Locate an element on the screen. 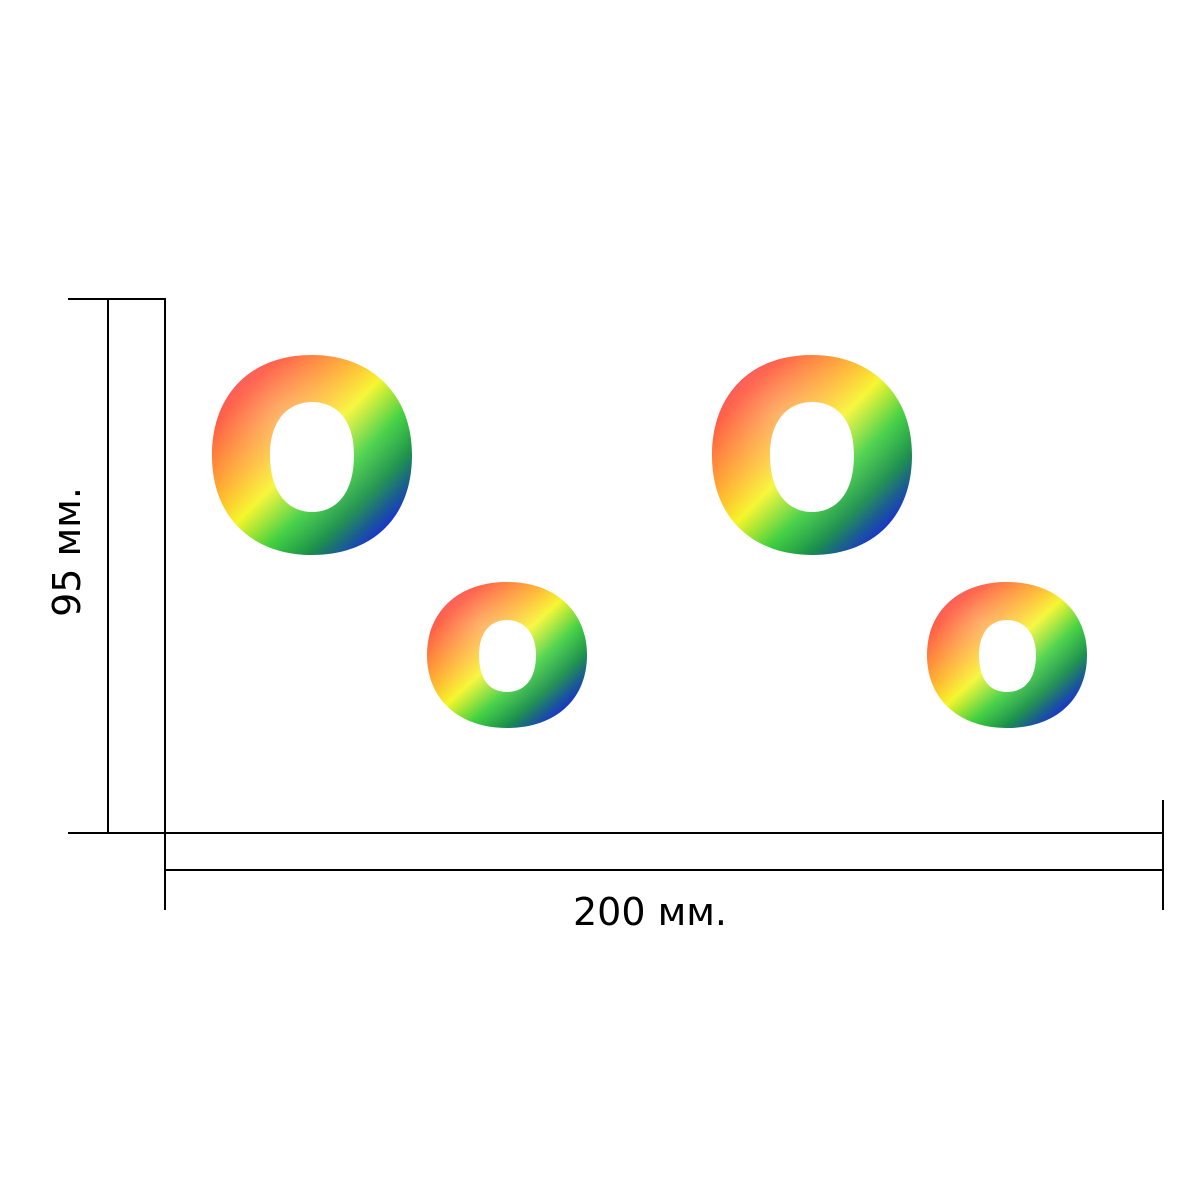 The image size is (1200, 1200). large-letter-o-left is located at coordinates (312, 455).